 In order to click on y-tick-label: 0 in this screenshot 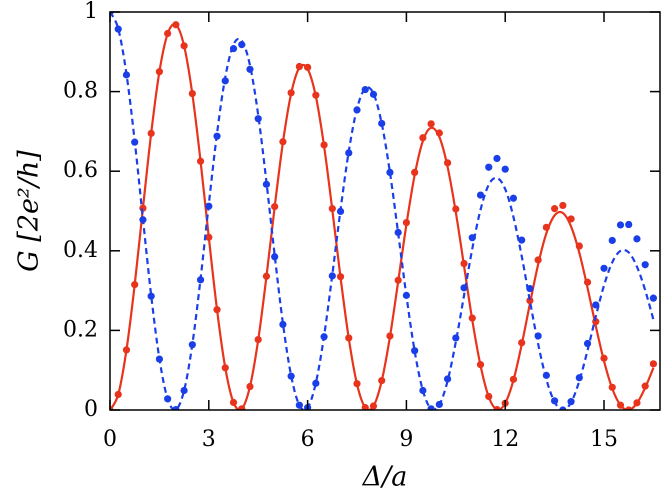, I will do `click(91, 409)`.